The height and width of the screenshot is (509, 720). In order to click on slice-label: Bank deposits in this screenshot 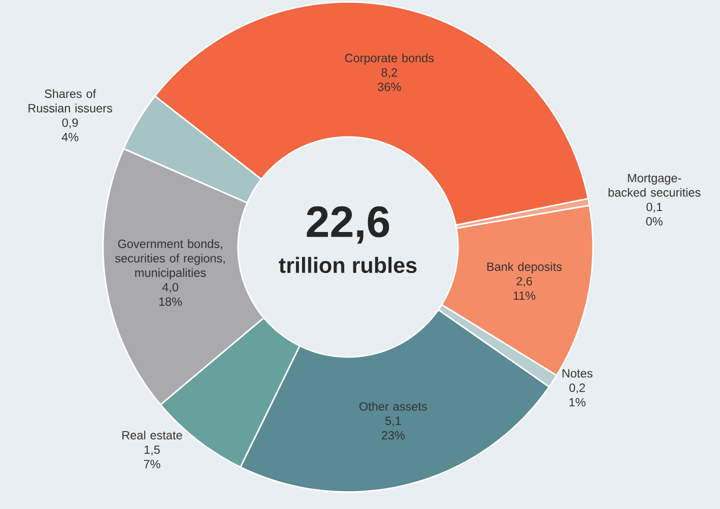, I will do `click(524, 268)`.